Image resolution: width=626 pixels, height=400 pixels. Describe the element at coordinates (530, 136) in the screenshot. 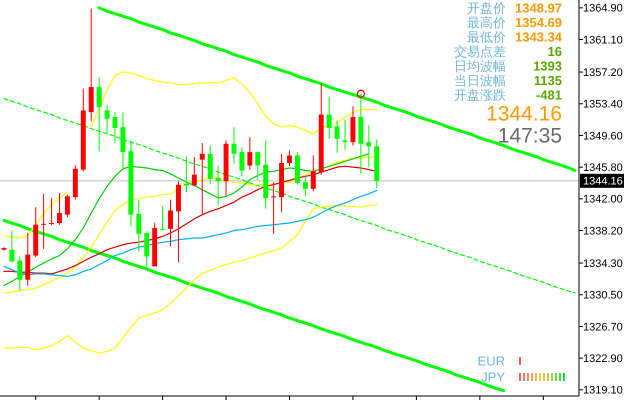

I see `annotation: 147:35` at that location.